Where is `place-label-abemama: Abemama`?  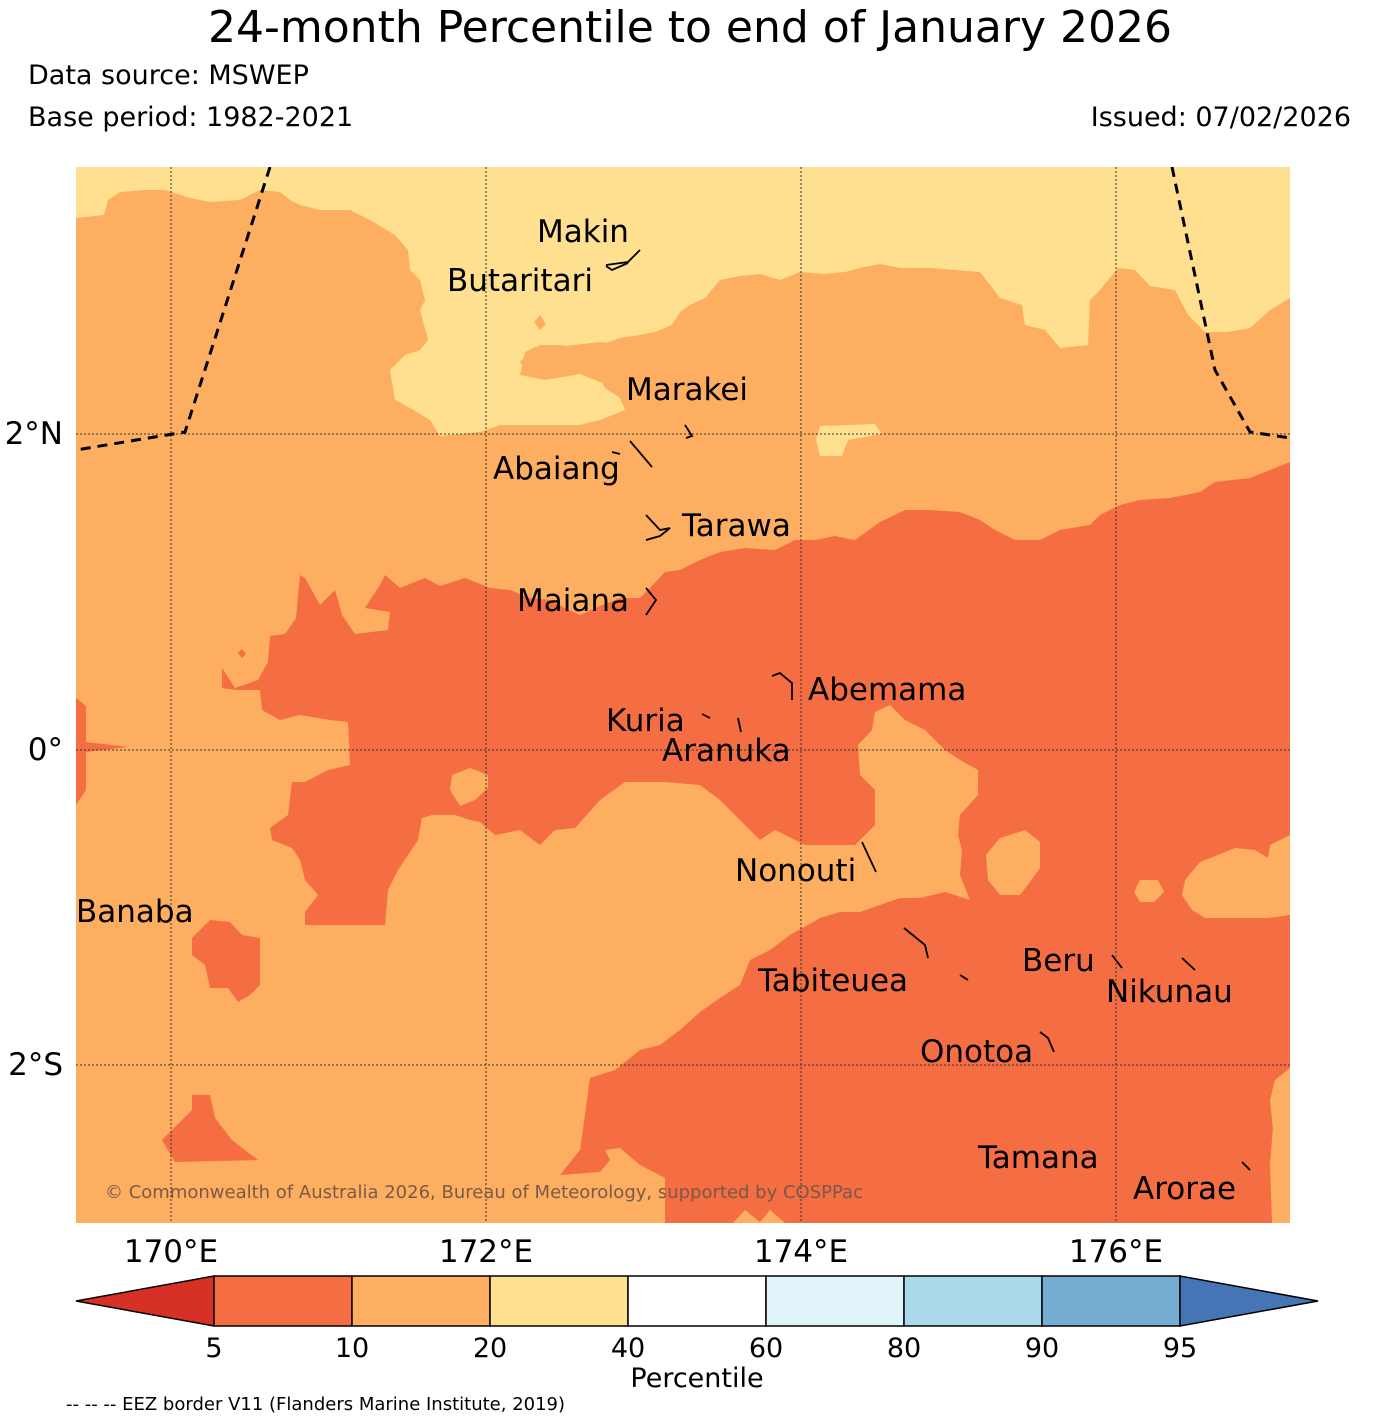
place-label-abemama: Abemama is located at coordinates (887, 690).